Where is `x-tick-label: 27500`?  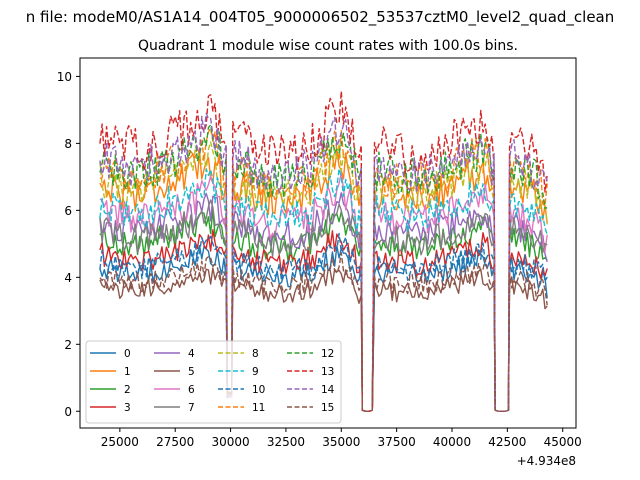
x-tick-label: 27500 is located at coordinates (175, 442).